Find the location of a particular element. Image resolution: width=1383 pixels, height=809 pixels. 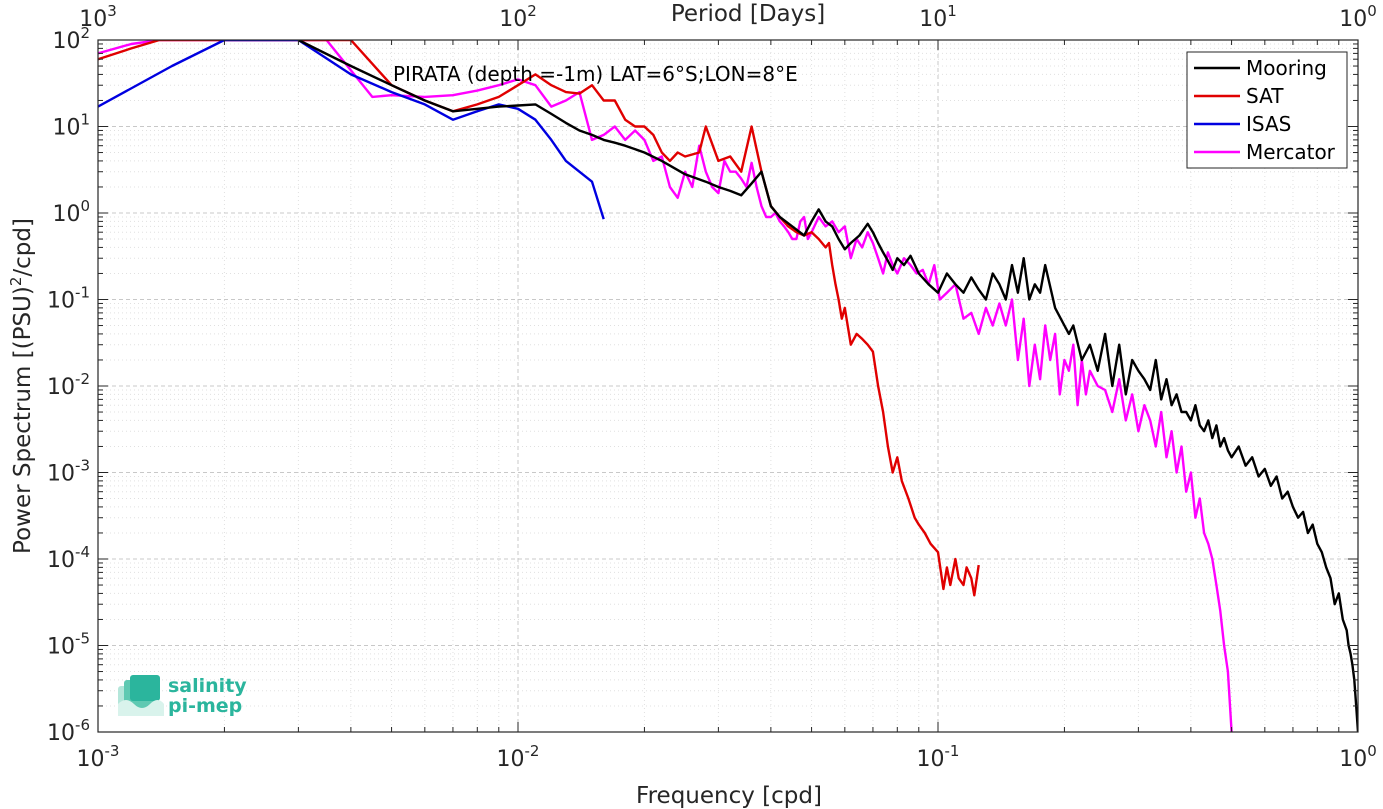

legend-box is located at coordinates (1267, 110).